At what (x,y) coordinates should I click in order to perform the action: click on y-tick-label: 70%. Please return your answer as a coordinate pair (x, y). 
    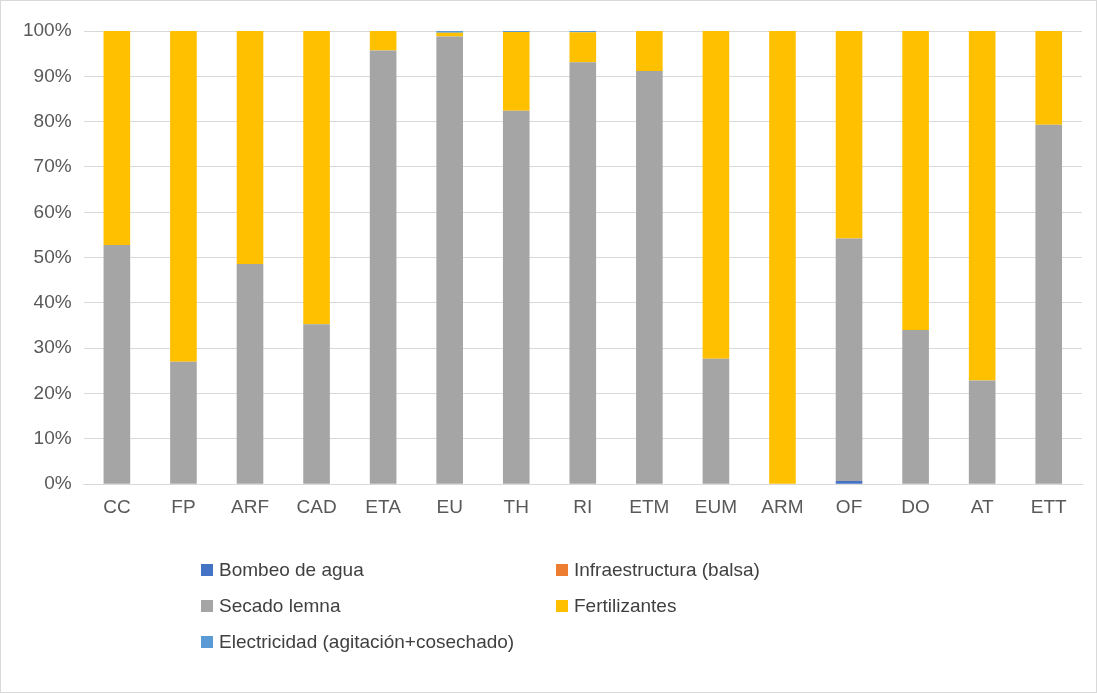
    Looking at the image, I should click on (52, 166).